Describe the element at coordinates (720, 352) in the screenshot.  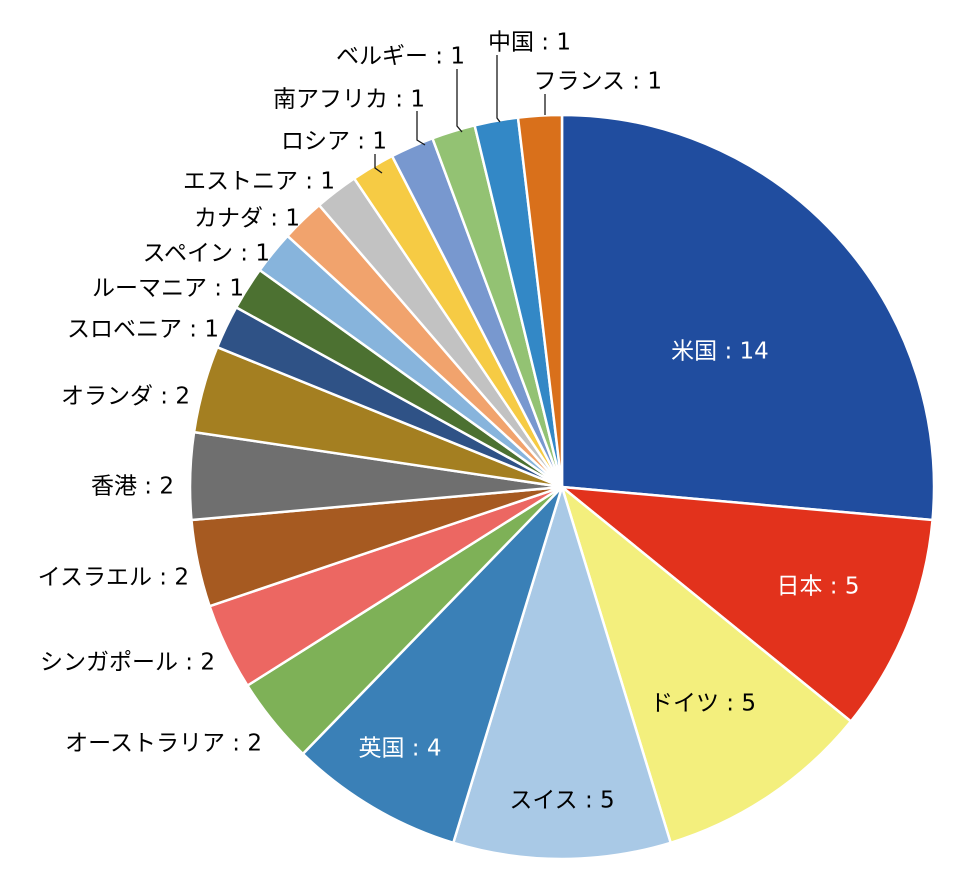
I see `slice-label-1: 米国 : 14` at that location.